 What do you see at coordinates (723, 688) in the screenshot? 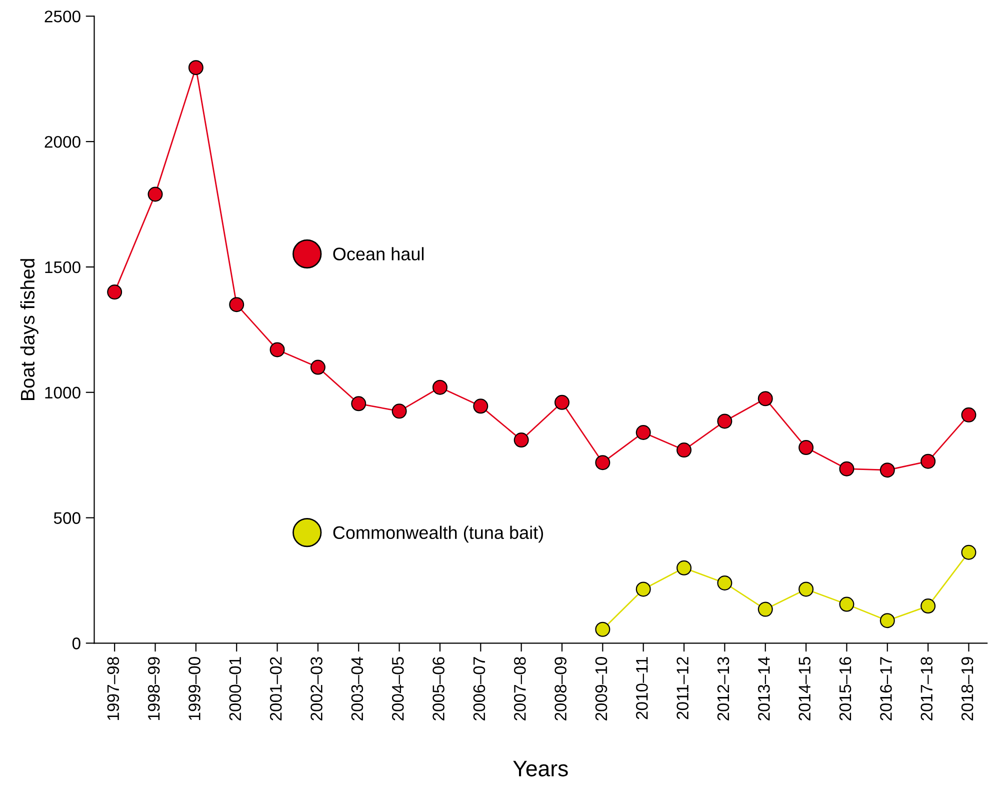
I see `x-tick-label: 2012–13` at bounding box center [723, 688].